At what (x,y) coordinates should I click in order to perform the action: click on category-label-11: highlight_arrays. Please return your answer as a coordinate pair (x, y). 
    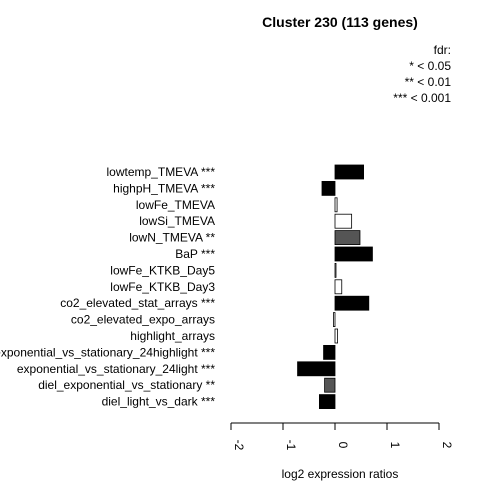
    Looking at the image, I should click on (172, 336).